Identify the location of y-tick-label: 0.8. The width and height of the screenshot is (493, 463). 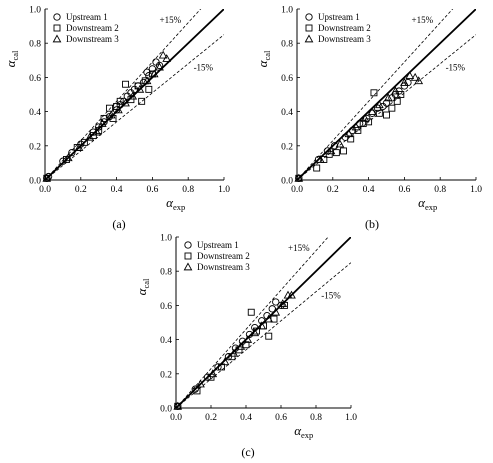
(287, 45).